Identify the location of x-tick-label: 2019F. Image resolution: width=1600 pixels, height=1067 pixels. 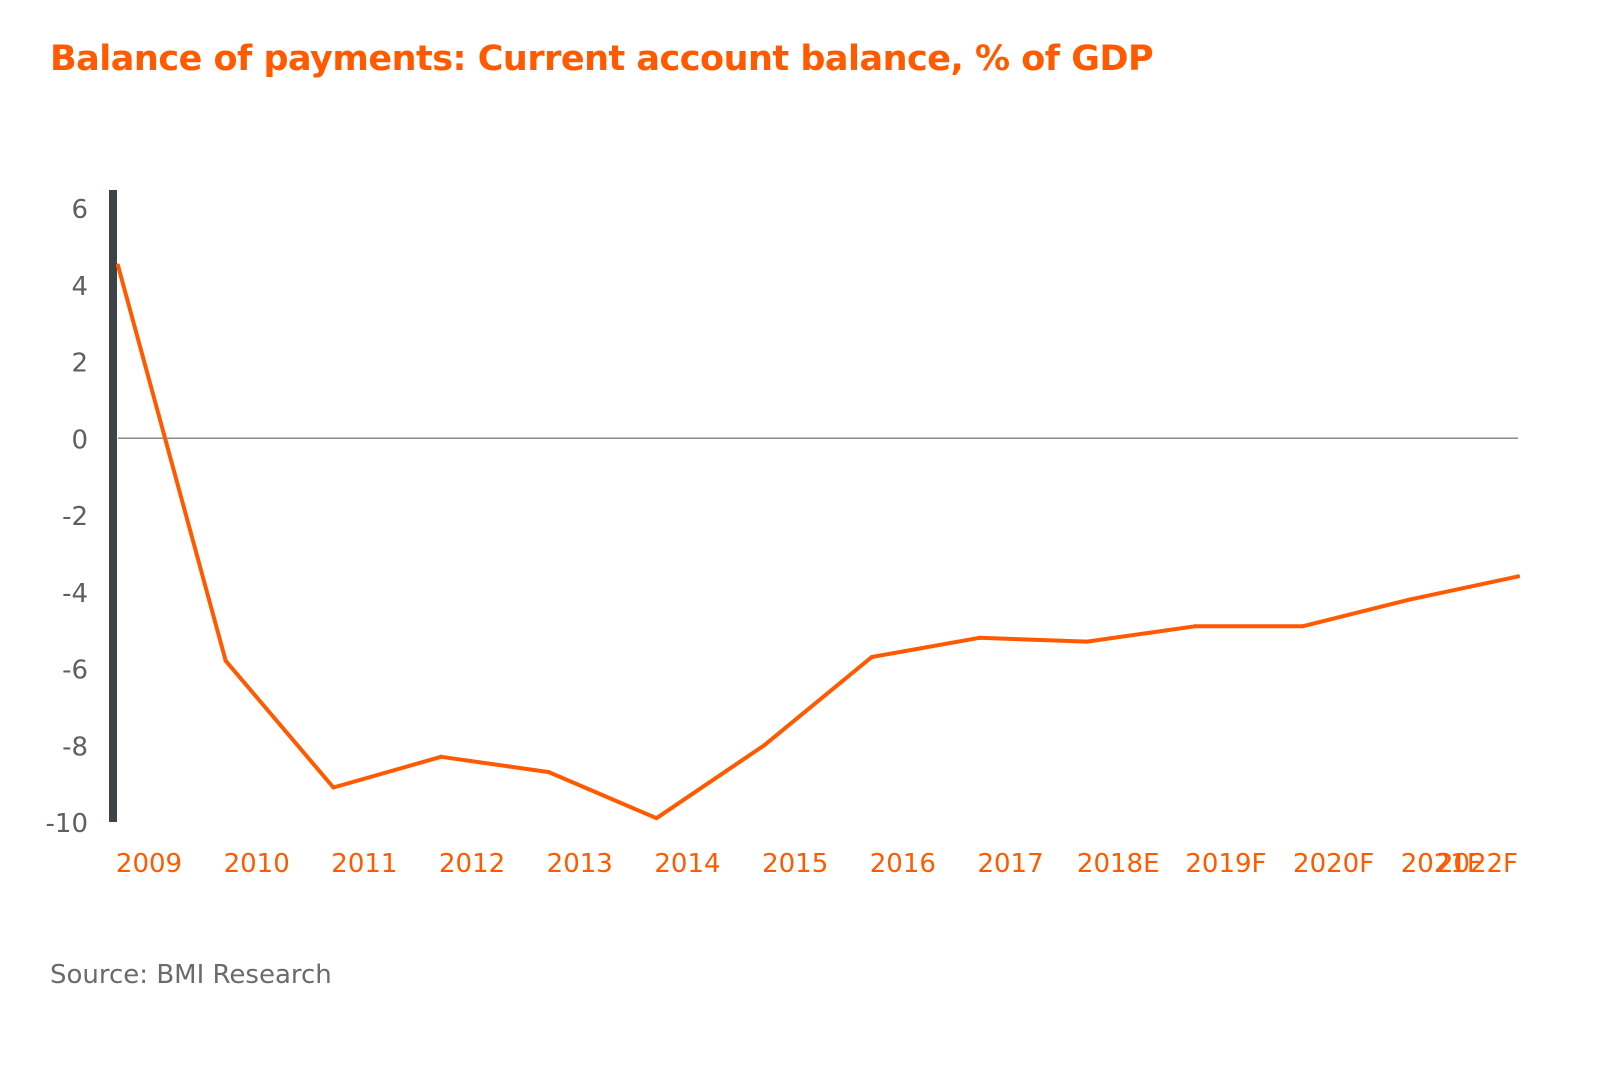
(1225, 864).